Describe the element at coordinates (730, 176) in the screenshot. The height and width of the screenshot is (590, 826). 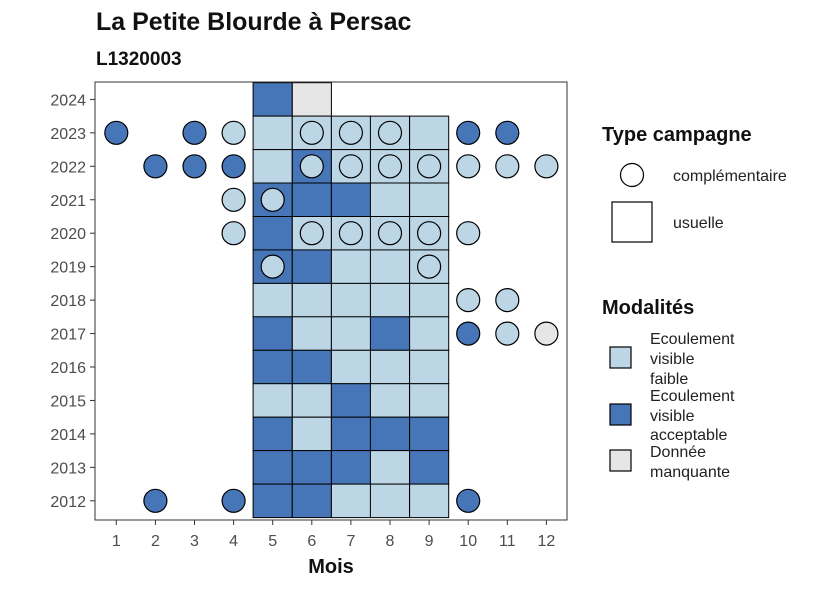
I see `legend-type-label-complementaire: complémentaire` at that location.